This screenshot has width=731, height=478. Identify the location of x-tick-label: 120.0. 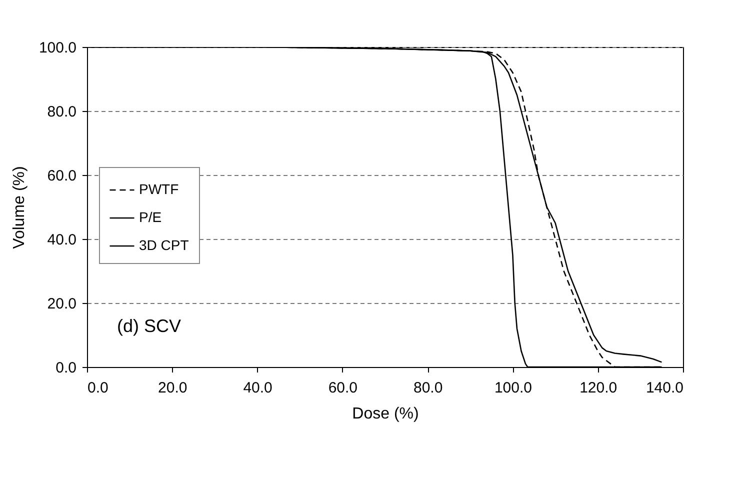
(599, 388).